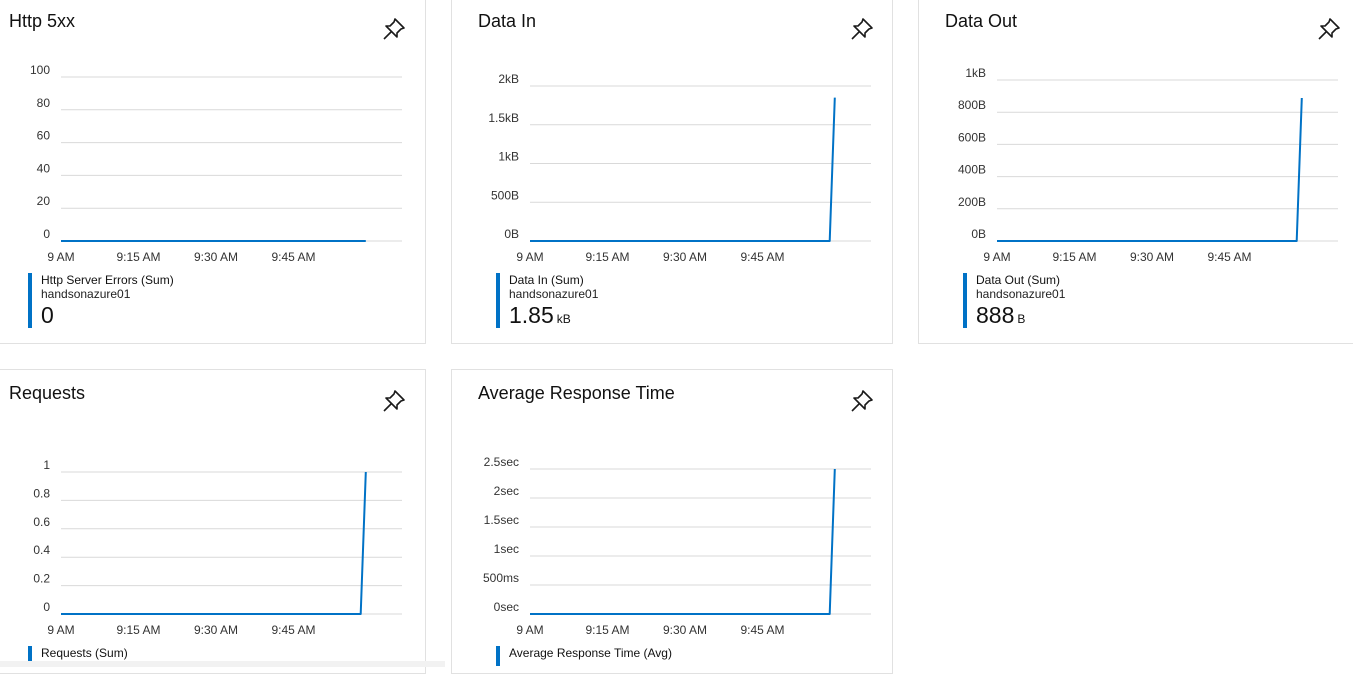 The width and height of the screenshot is (1353, 675). What do you see at coordinates (47, 393) in the screenshot?
I see `tile-title: Requests` at bounding box center [47, 393].